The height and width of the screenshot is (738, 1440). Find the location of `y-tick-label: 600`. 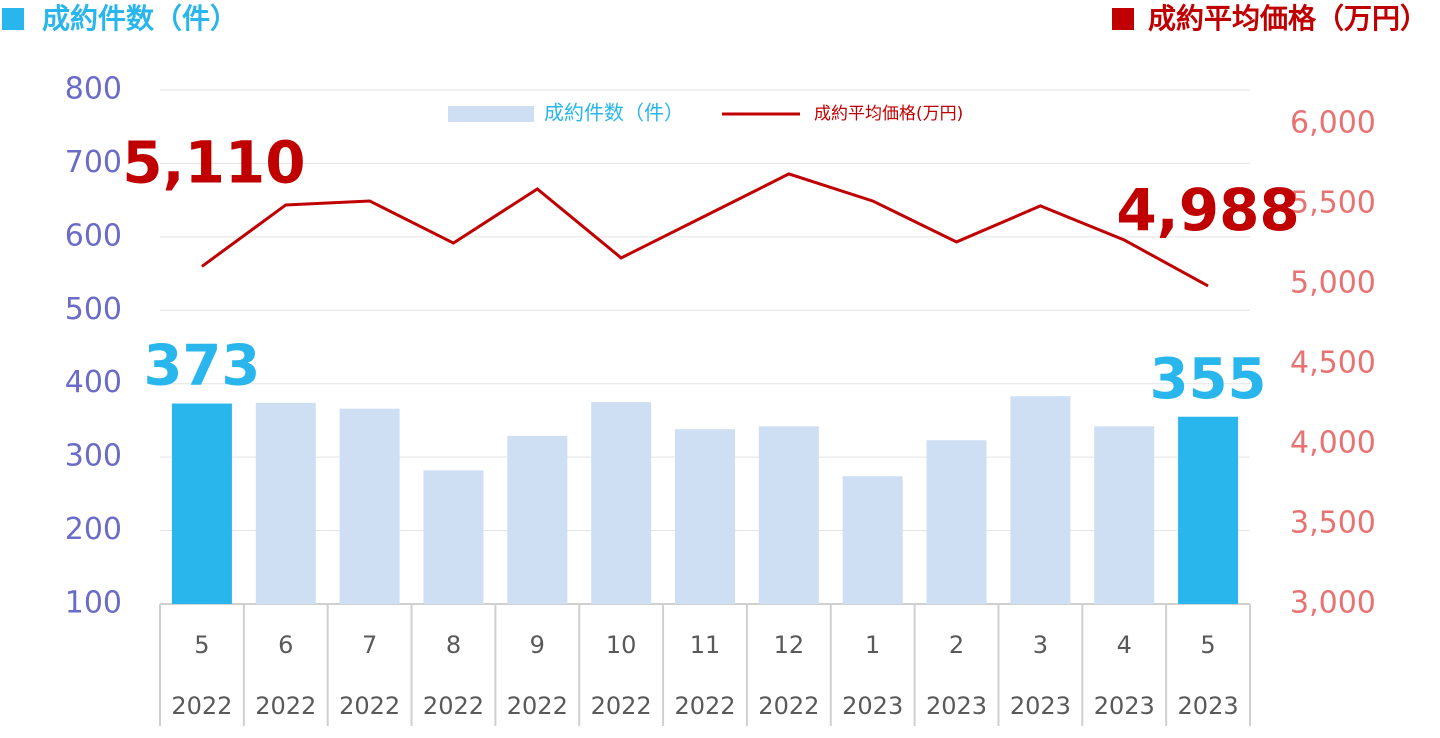

y-tick-label: 600 is located at coordinates (93, 235).